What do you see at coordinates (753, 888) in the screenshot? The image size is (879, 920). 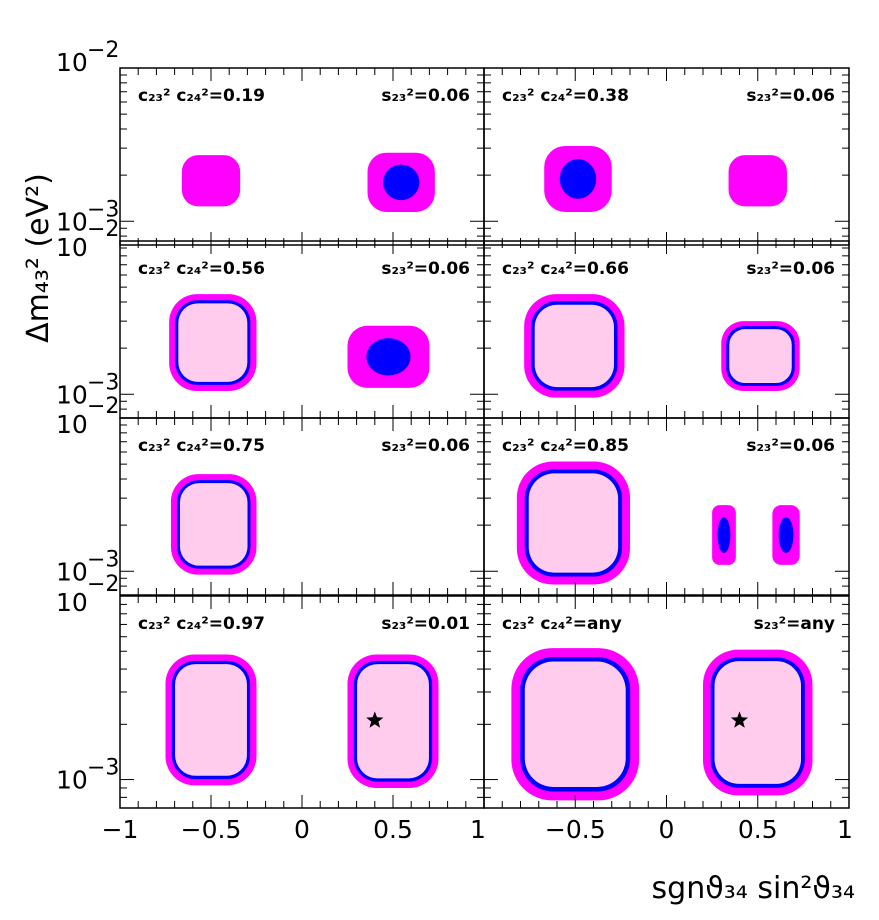 I see `x-axis-title: sgnϑ₃₄ sin²ϑ₃₄` at bounding box center [753, 888].